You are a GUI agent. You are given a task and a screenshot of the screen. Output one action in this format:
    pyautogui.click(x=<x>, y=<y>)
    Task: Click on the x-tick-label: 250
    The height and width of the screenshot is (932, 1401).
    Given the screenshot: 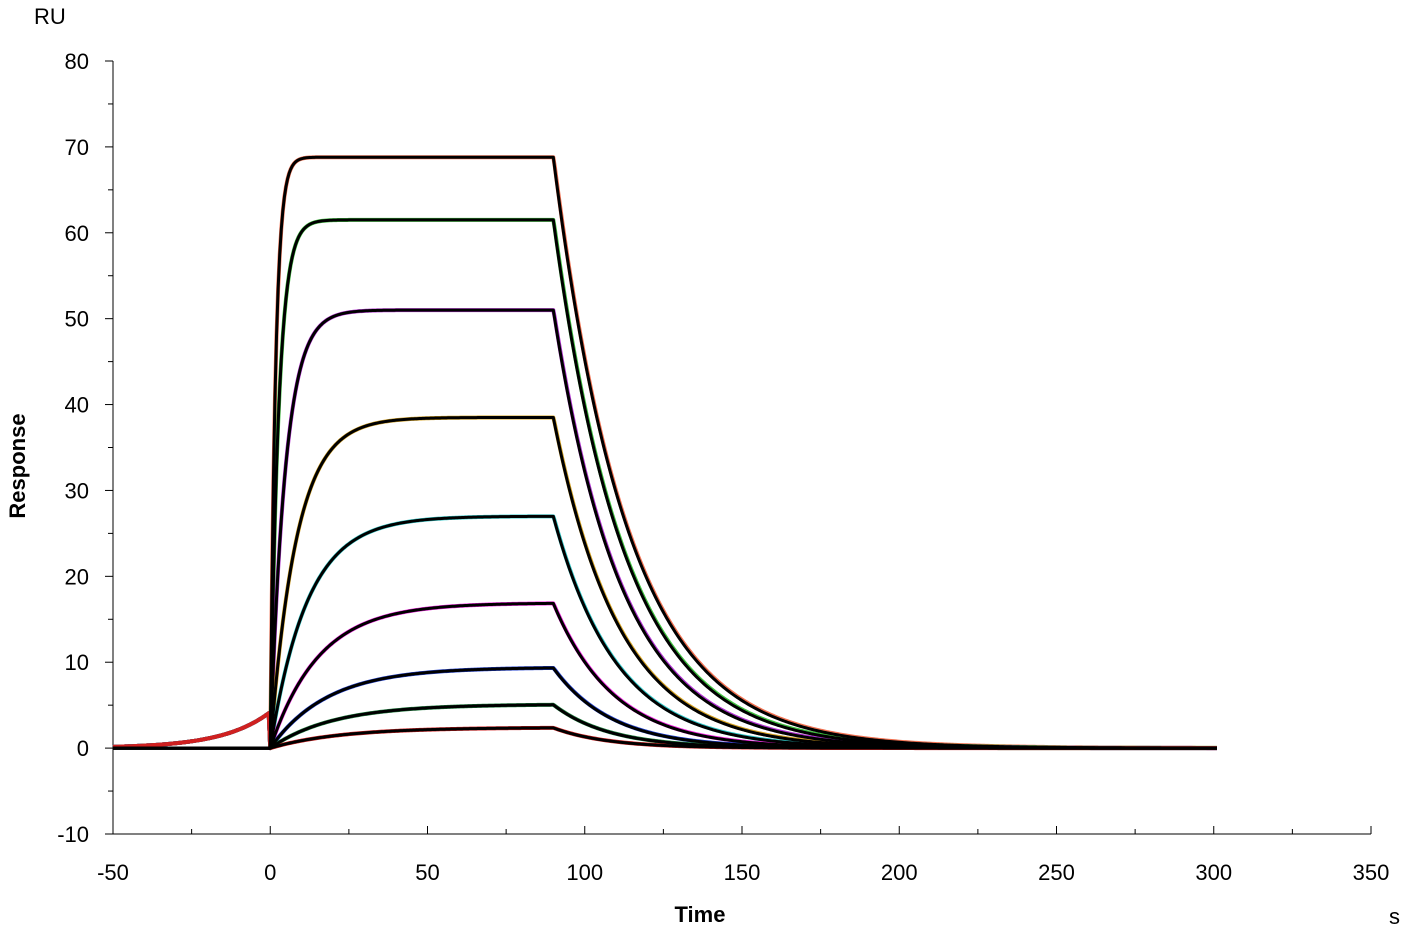 What is the action you would take?
    pyautogui.click(x=1056, y=872)
    